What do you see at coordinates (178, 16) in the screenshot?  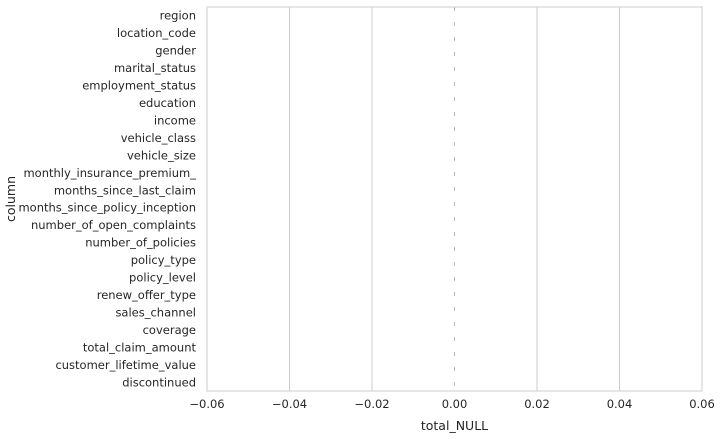 I see `y-tick-label: region` at bounding box center [178, 16].